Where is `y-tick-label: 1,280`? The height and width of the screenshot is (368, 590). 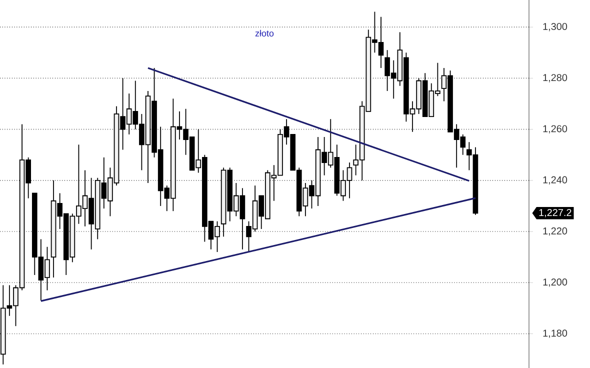 y-tick-label: 1,280 is located at coordinates (555, 78).